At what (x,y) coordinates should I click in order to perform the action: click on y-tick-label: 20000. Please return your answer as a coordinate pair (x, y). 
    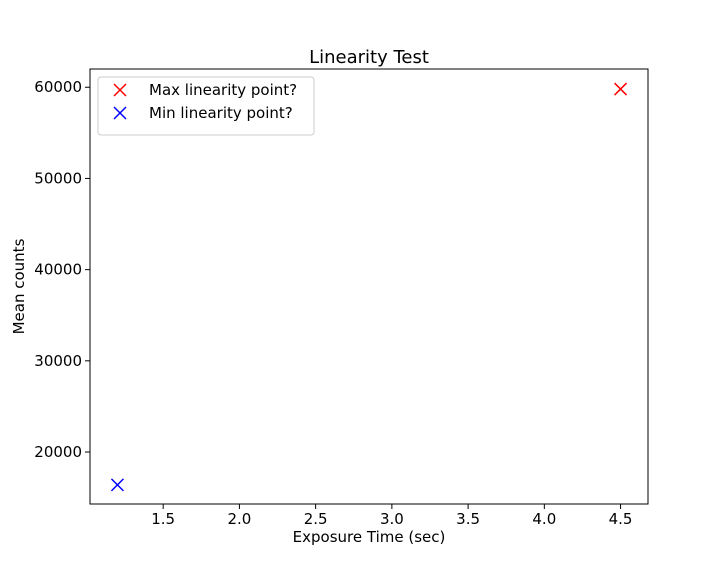
    Looking at the image, I should click on (58, 452).